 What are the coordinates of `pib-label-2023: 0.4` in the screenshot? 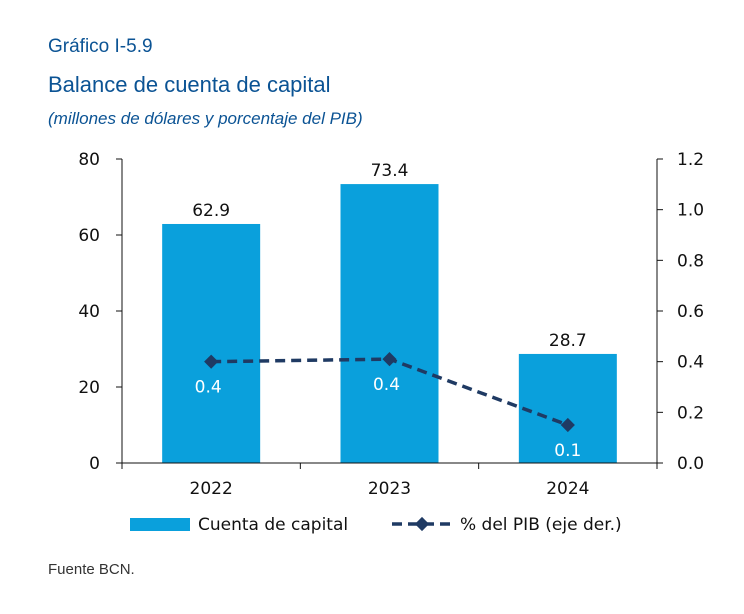 It's located at (386, 385).